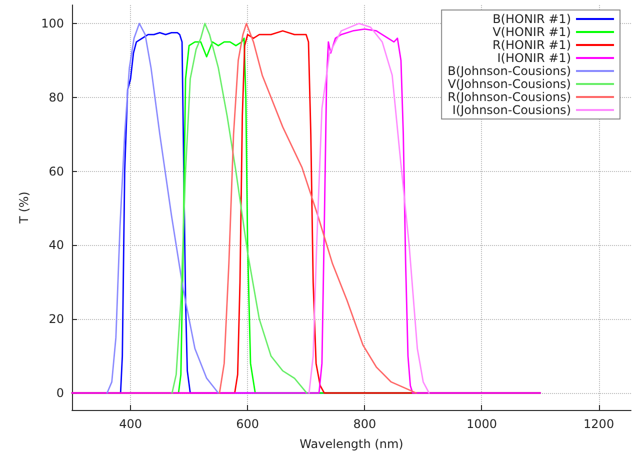 The width and height of the screenshot is (642, 462). I want to click on legend-label: B(Johnson-Cousions), so click(509, 71).